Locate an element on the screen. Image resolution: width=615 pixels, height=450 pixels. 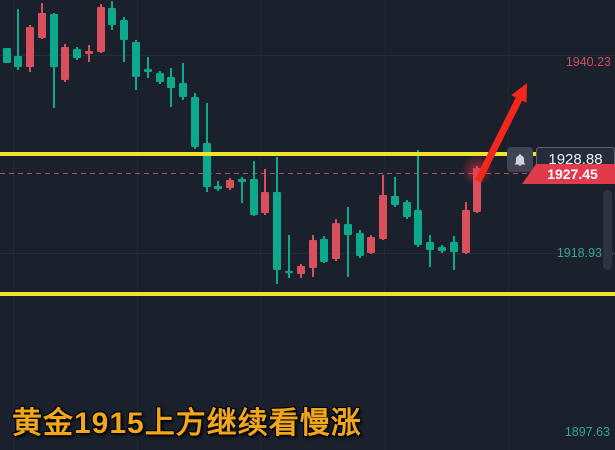
breakout-glow is located at coordinates (477, 169).